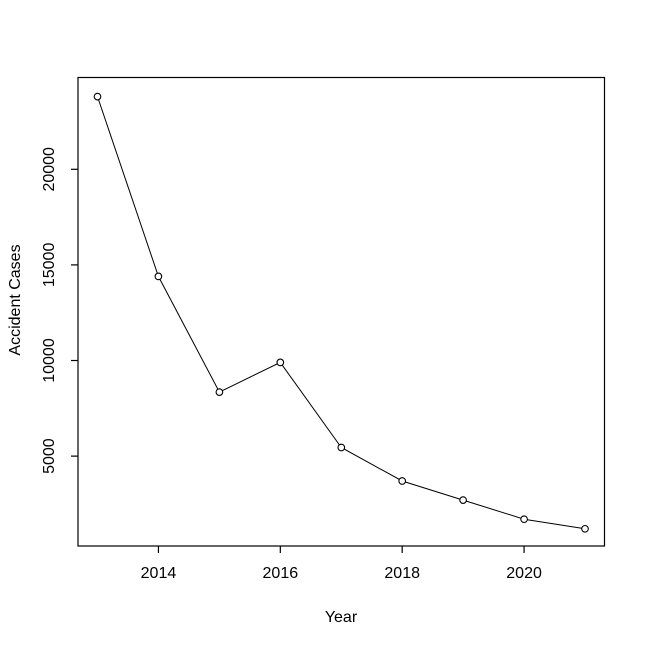 This screenshot has height=645, width=645. I want to click on y-axis-ticks-group: 5000 10000 15000 20000, so click(59, 310).